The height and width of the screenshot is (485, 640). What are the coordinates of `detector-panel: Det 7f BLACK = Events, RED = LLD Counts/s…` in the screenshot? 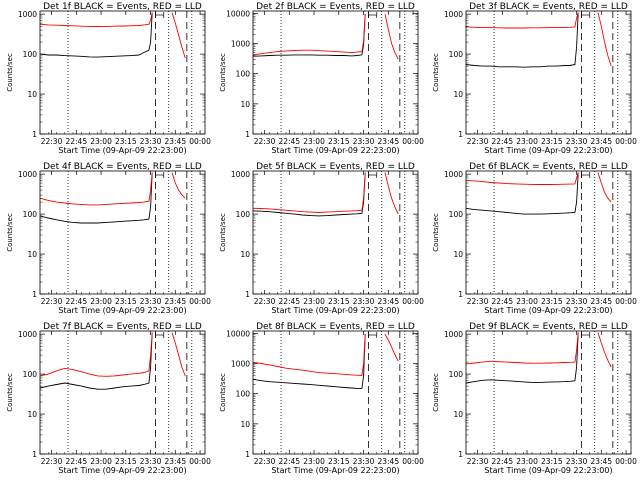 It's located at (106, 400).